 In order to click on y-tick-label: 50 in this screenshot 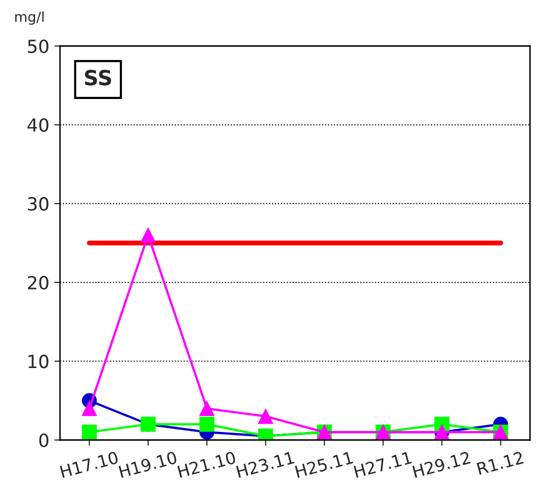, I will do `click(38, 46)`.